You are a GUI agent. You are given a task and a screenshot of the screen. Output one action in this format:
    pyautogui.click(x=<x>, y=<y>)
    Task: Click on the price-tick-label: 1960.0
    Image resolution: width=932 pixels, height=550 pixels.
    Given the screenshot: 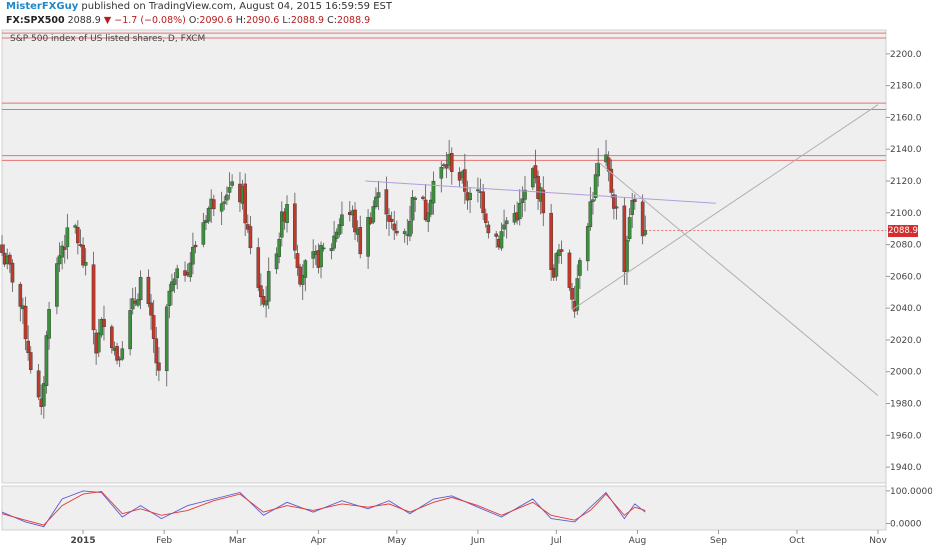 What is the action you would take?
    pyautogui.click(x=906, y=436)
    